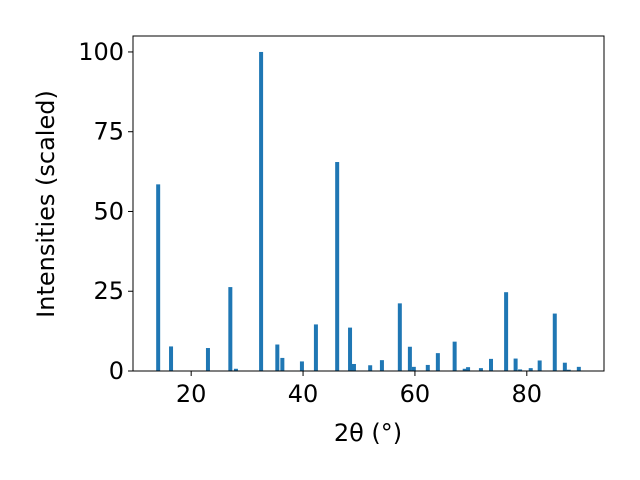 This screenshot has width=640, height=480. I want to click on y-tick-label: 25, so click(108, 291).